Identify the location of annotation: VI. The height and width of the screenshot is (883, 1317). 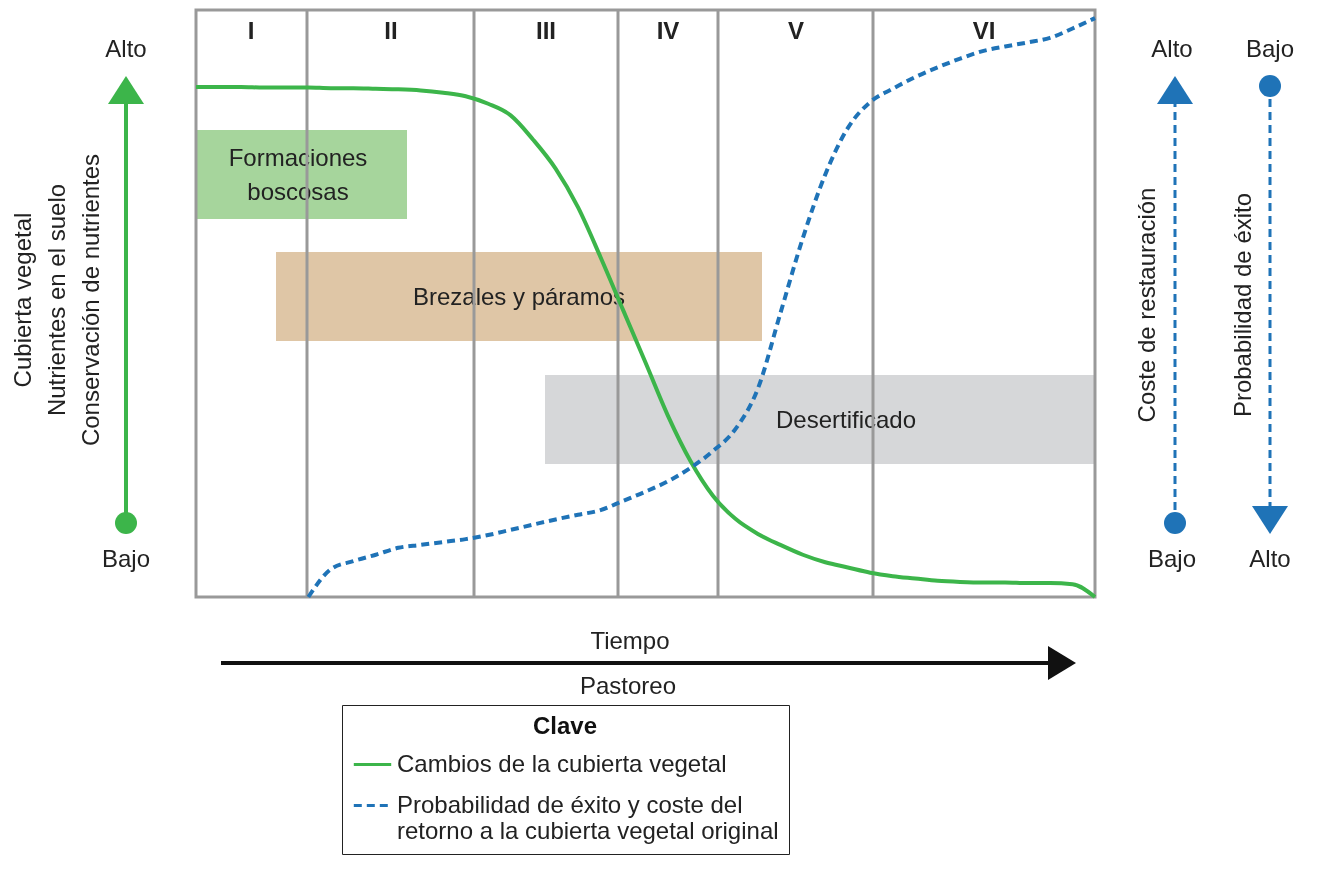
(984, 30).